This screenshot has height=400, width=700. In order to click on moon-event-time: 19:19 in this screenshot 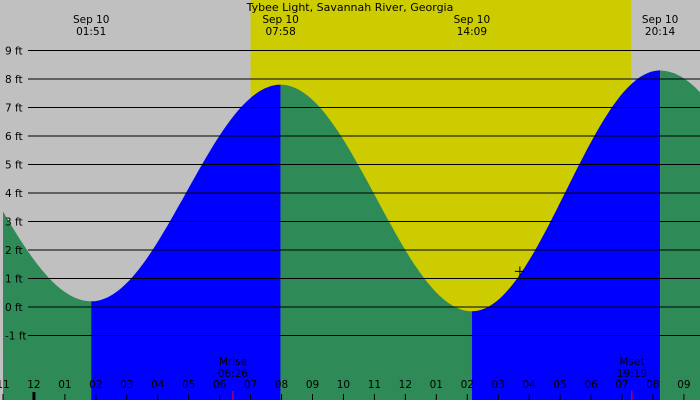, I will do `click(632, 374)`.